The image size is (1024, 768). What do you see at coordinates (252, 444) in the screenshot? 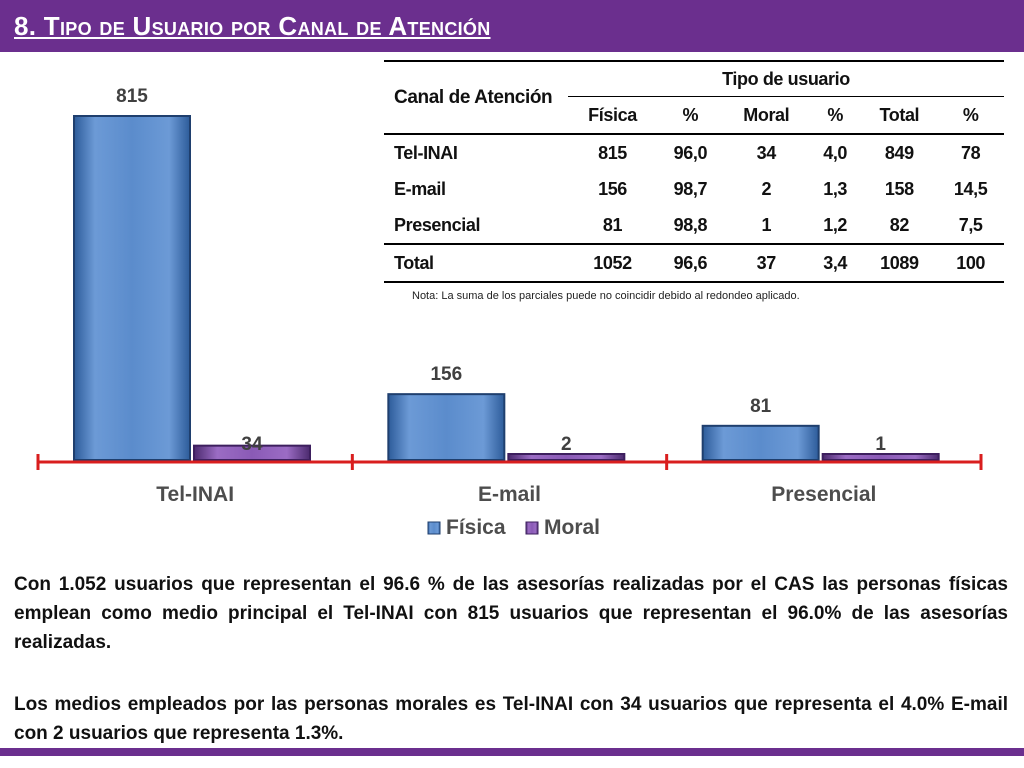
I see `bar-value-label: 34` at bounding box center [252, 444].